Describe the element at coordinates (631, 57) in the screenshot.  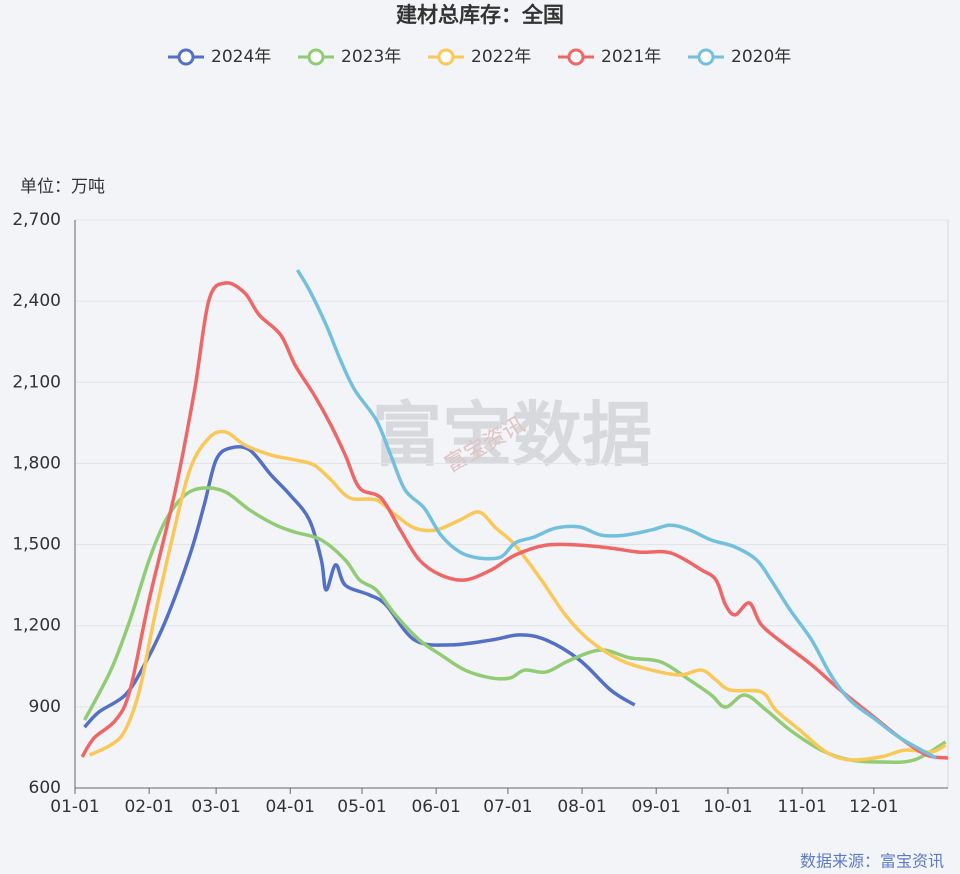
I see `legend-label: 2021年` at that location.